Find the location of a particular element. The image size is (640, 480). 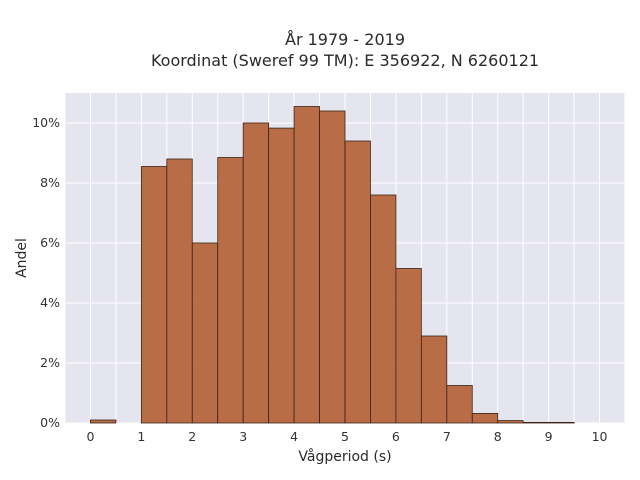

x-tick-label: 7 is located at coordinates (447, 436).